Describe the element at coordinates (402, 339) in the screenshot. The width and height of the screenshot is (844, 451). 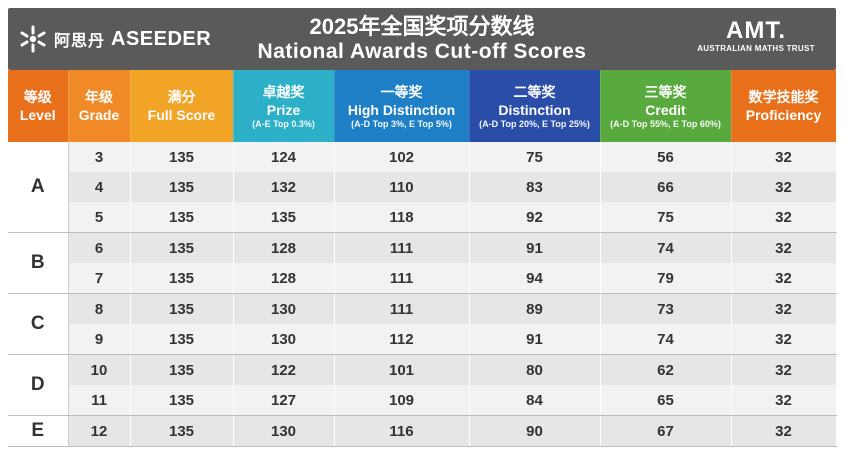
I see `cell-hd: 112` at that location.